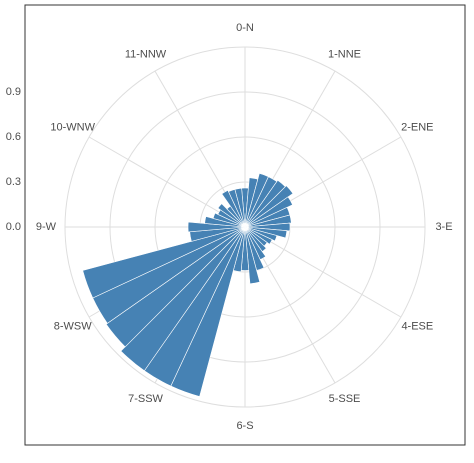  Describe the element at coordinates (13, 182) in the screenshot. I see `y-tick-label: 0.3` at that location.